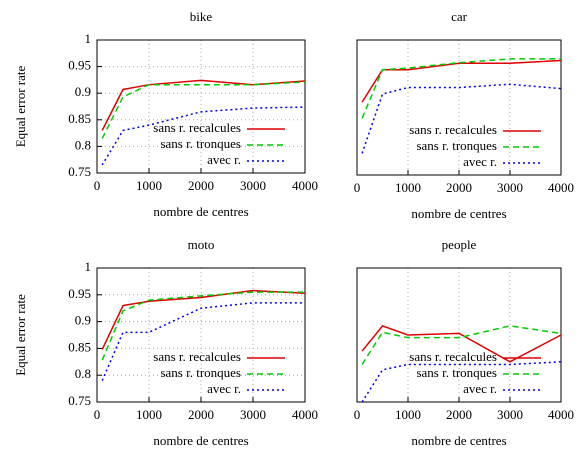 The width and height of the screenshot is (586, 451). What do you see at coordinates (201, 16) in the screenshot?
I see `subplot-title: bike` at bounding box center [201, 16].